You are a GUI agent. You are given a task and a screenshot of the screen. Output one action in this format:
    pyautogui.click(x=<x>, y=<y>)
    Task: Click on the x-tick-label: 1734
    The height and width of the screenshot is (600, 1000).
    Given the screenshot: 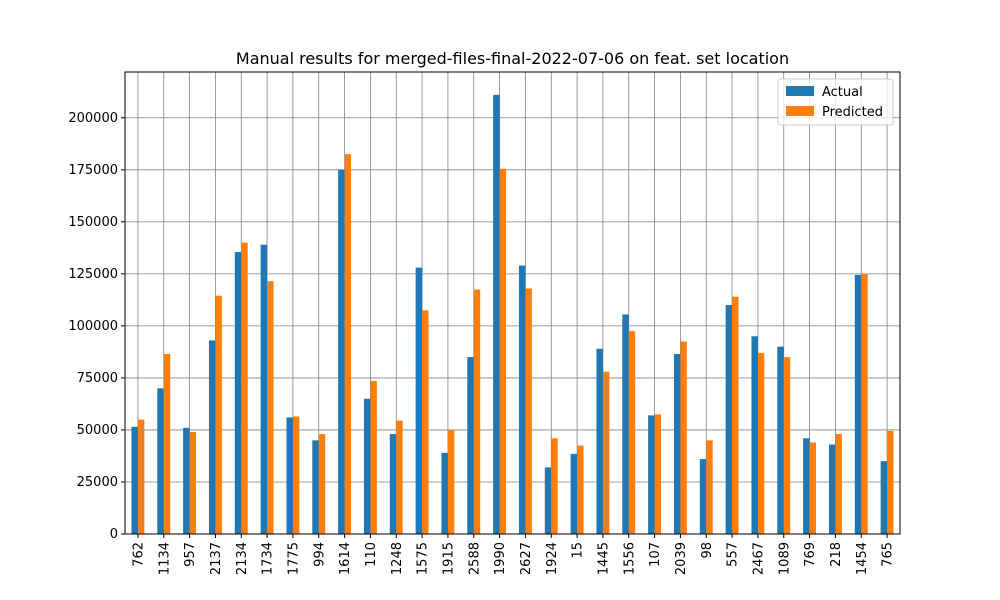 What is the action you would take?
    pyautogui.click(x=268, y=558)
    